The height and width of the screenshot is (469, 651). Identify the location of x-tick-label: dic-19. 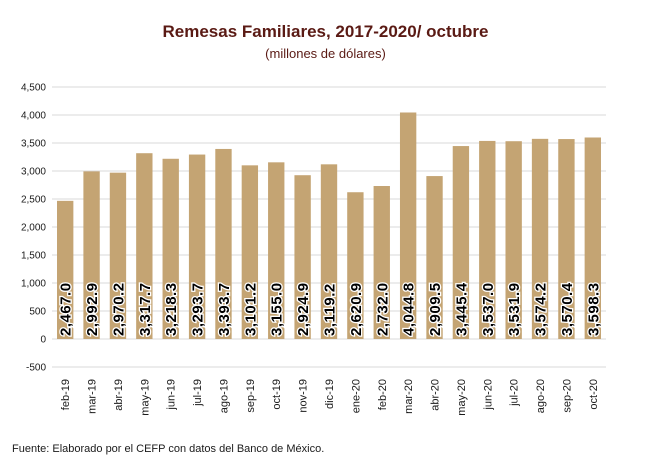
(330, 394).